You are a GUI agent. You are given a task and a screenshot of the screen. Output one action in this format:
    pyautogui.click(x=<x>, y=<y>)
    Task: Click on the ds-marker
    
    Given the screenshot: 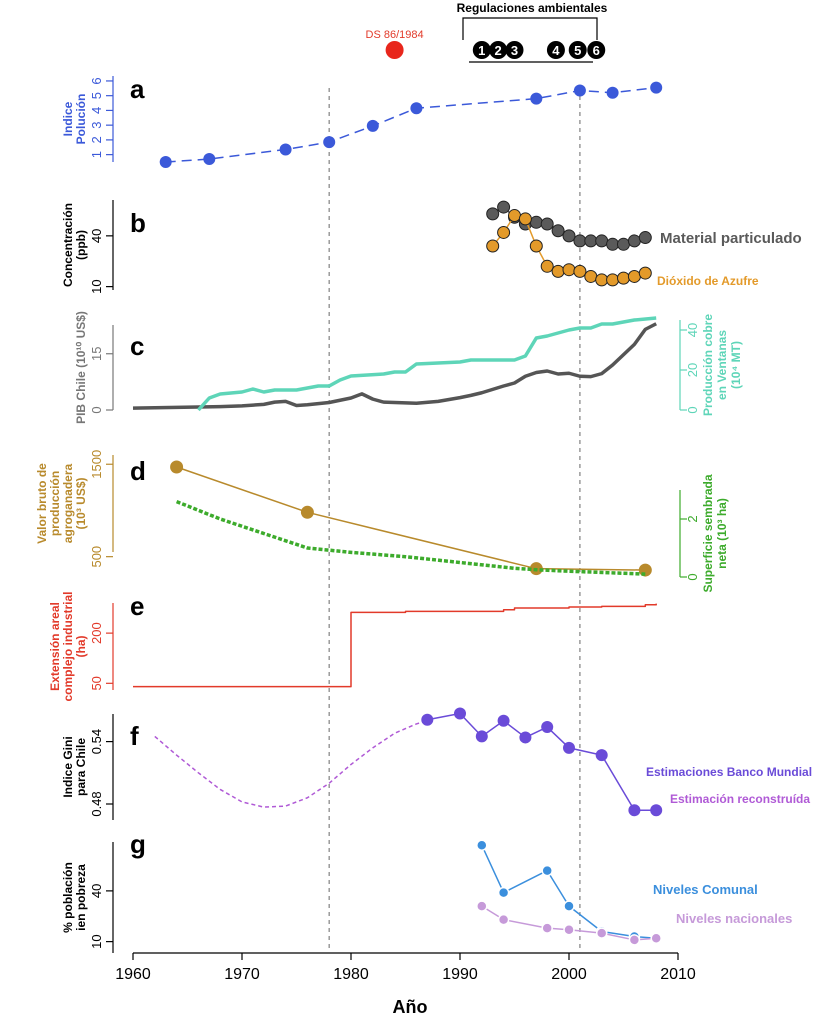 What is the action you would take?
    pyautogui.click(x=394, y=50)
    